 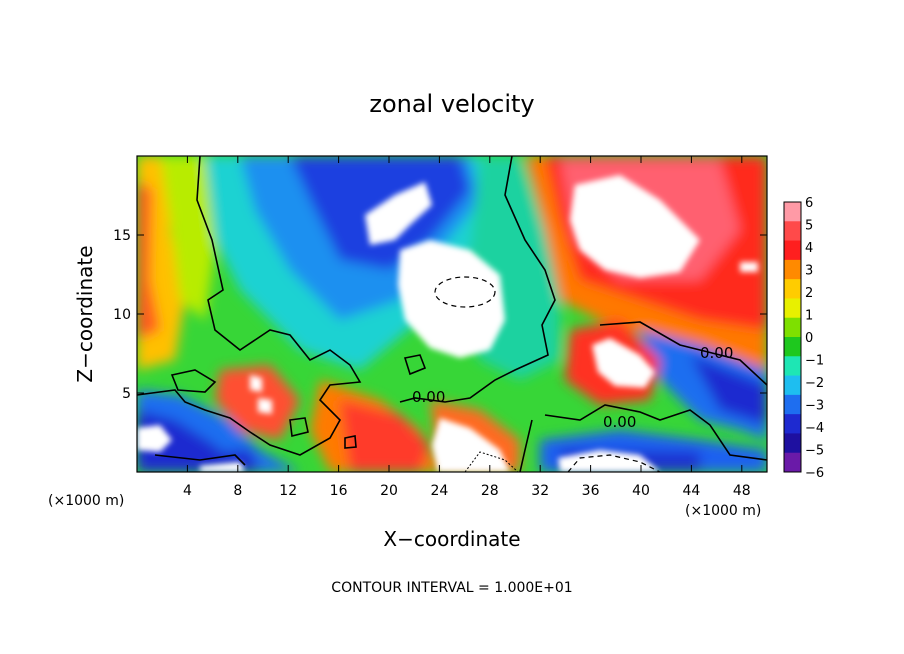 I want to click on x-tick-label: 40, so click(x=641, y=491).